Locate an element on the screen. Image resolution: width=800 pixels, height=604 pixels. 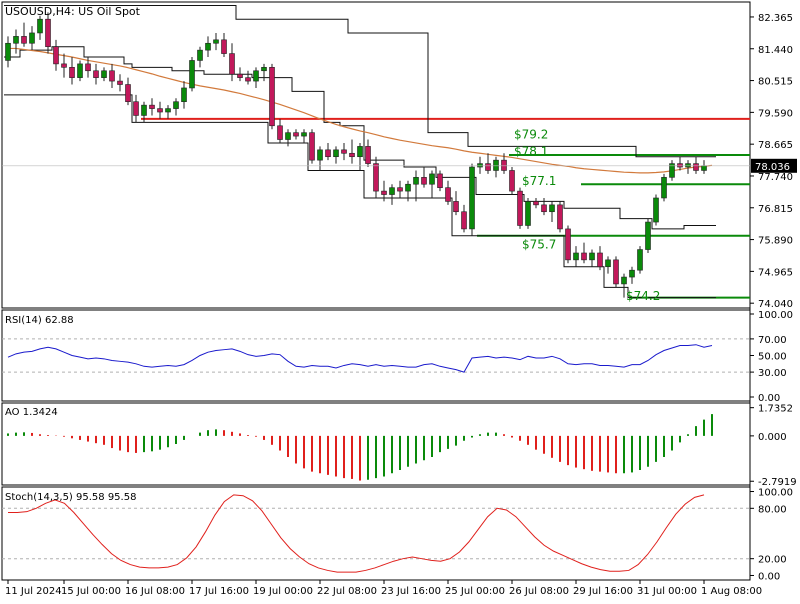
ao-panel is located at coordinates (360, 447).